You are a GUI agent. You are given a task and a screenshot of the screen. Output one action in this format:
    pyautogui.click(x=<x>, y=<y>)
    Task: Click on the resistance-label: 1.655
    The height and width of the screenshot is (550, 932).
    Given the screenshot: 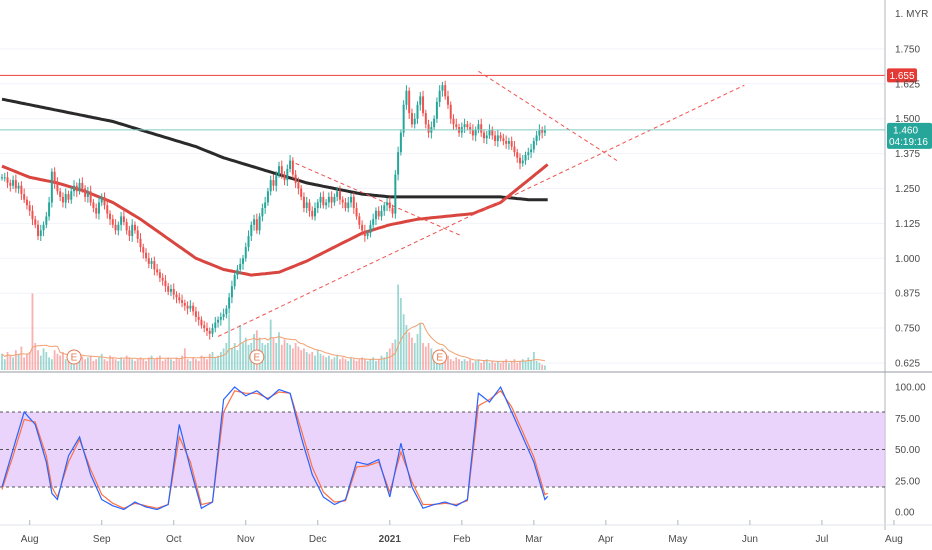 What is the action you would take?
    pyautogui.click(x=901, y=76)
    